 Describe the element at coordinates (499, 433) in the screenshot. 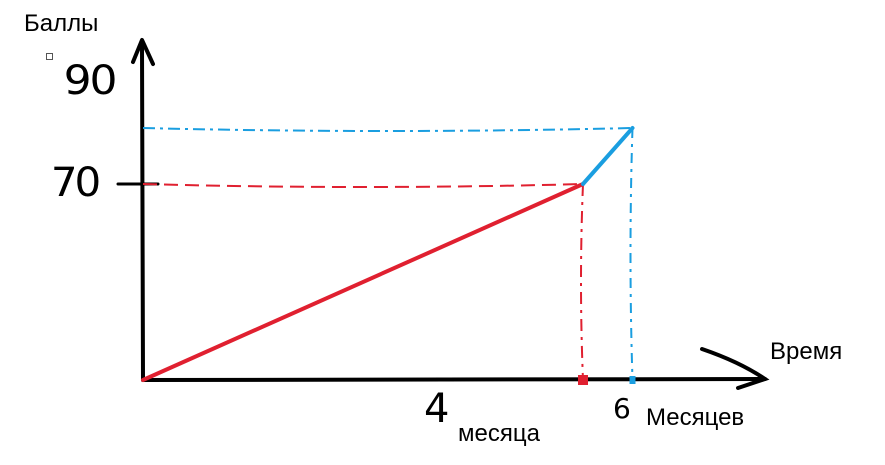

I see `x-tick-unit-4: месяца` at that location.